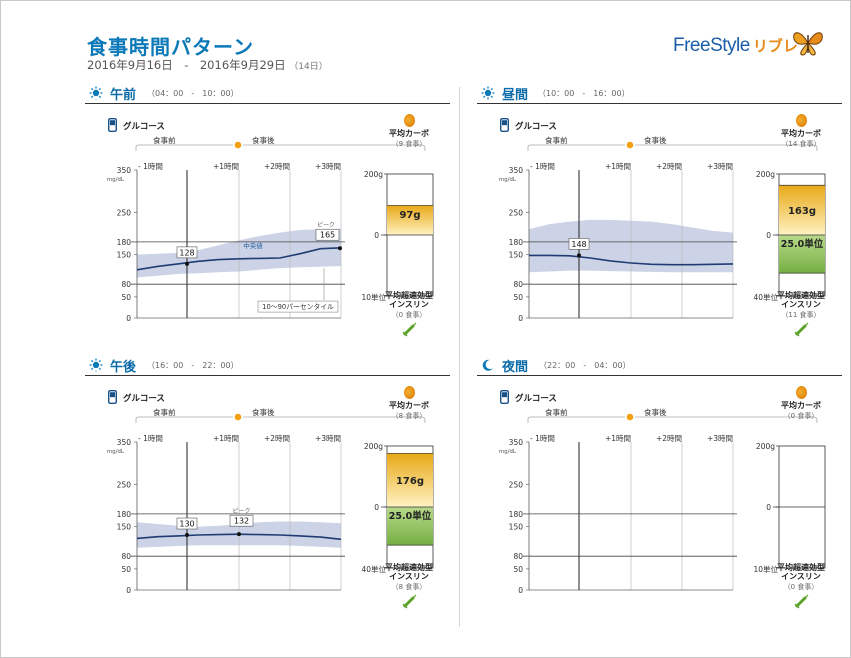 The height and width of the screenshot is (658, 851). I want to click on date-range: 2016年9月16日 - 2016年9月29日 （14日）, so click(207, 65).